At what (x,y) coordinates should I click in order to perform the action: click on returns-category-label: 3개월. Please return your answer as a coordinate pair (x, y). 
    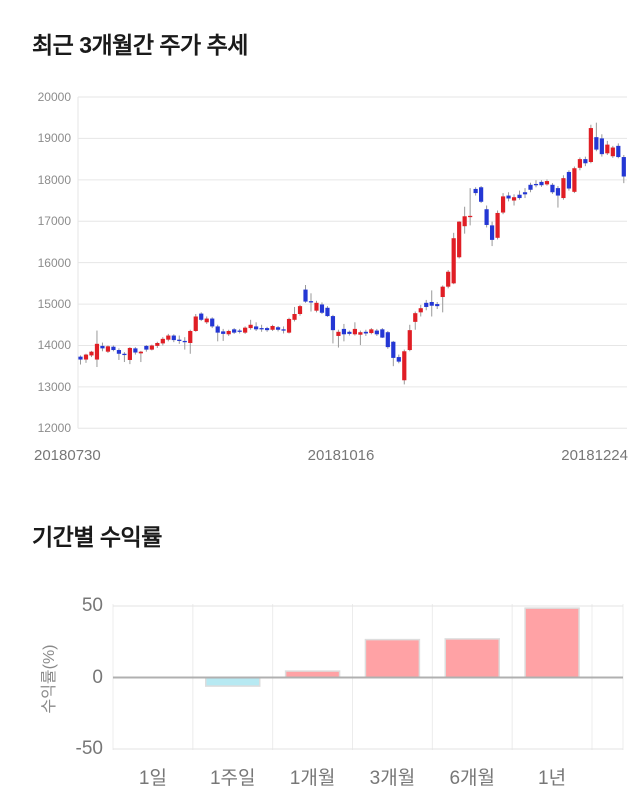
    Looking at the image, I should click on (392, 778).